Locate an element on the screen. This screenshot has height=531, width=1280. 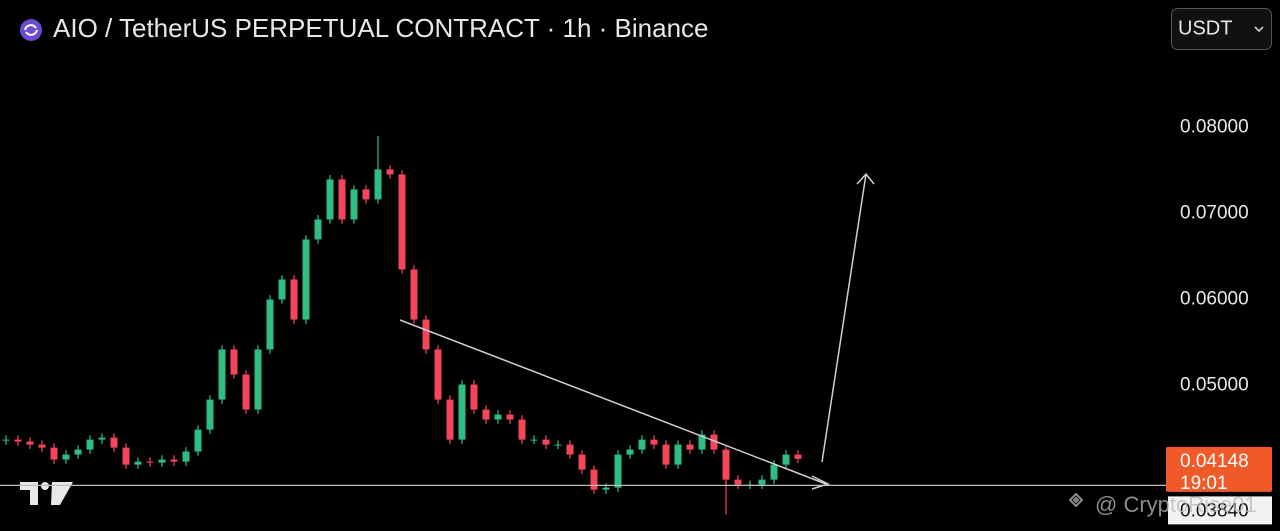
watermark-group: @ CryptoRise01 is located at coordinates (1162, 504).